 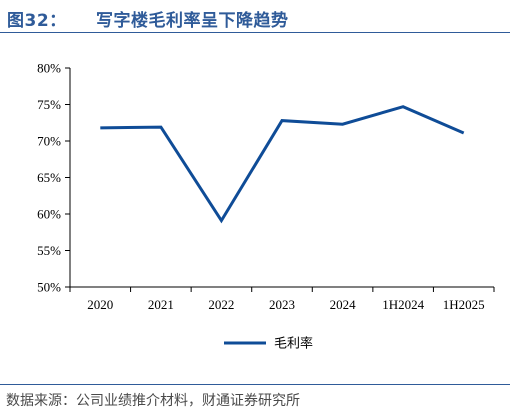 I want to click on x-tick-label: 1H2024, so click(x=403, y=304).